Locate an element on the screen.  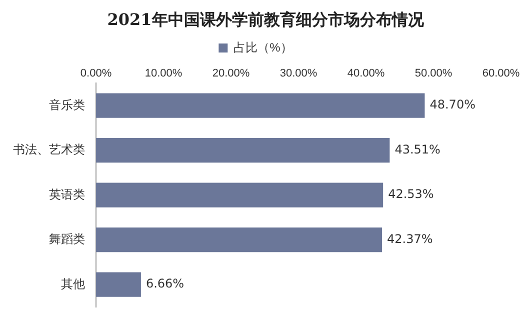
y-tick-label: 英语类 is located at coordinates (67, 194).